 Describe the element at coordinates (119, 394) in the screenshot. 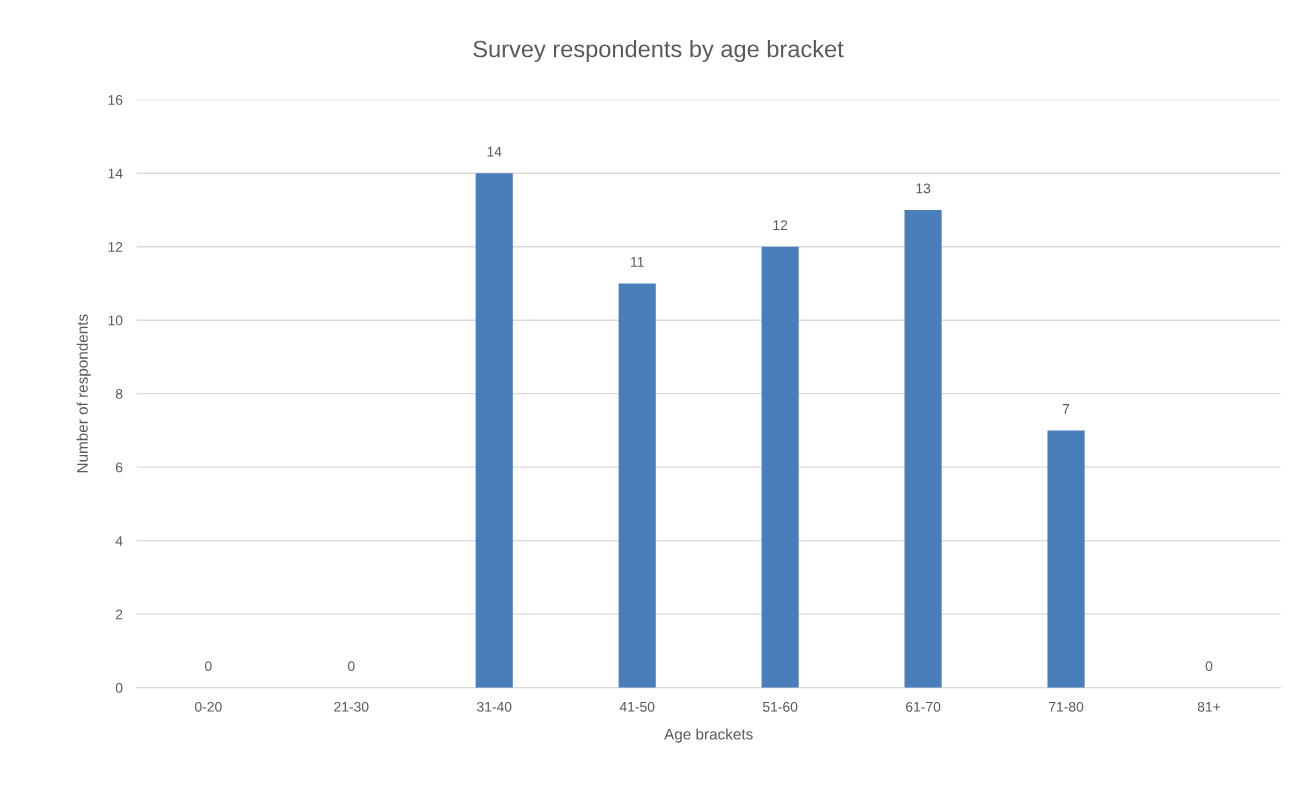

I see `y-tick-label: 8` at that location.